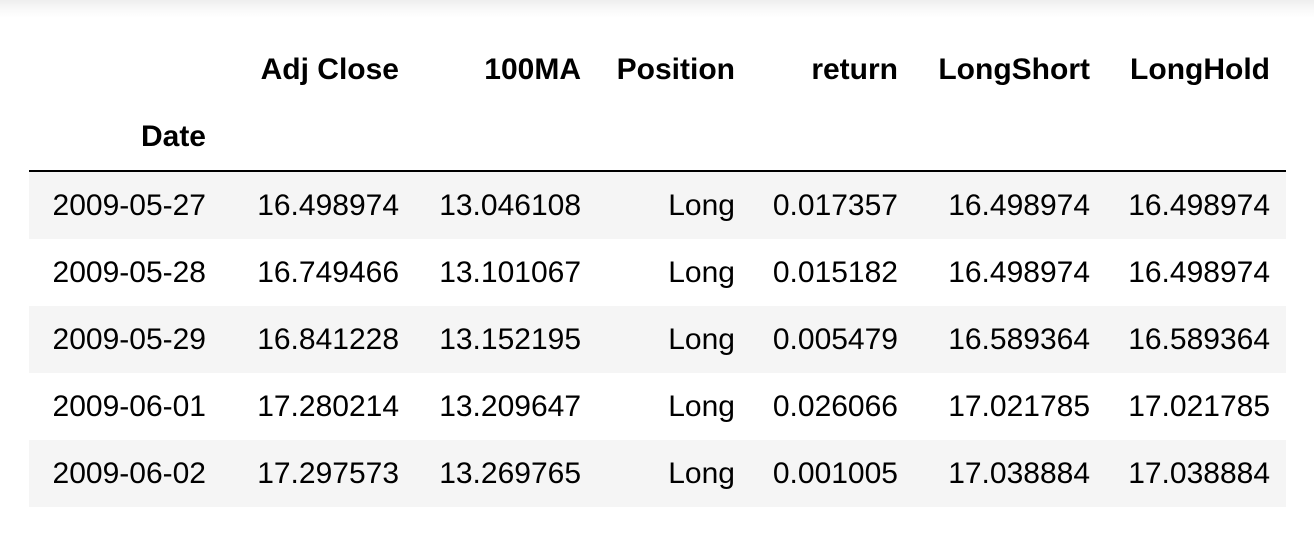  I want to click on index-name-row: Date, so click(657, 137).